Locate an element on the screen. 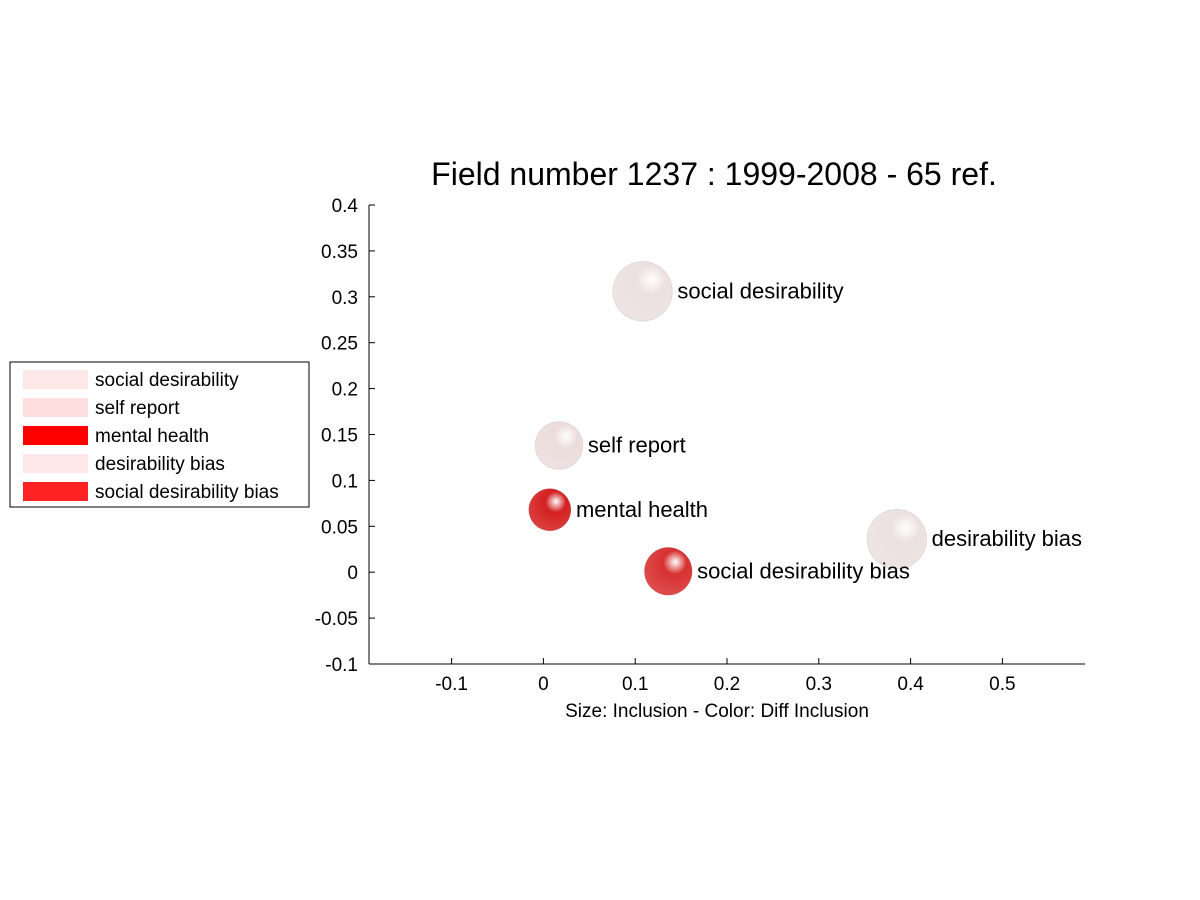  y-tick-label: -0.05 is located at coordinates (336, 619).